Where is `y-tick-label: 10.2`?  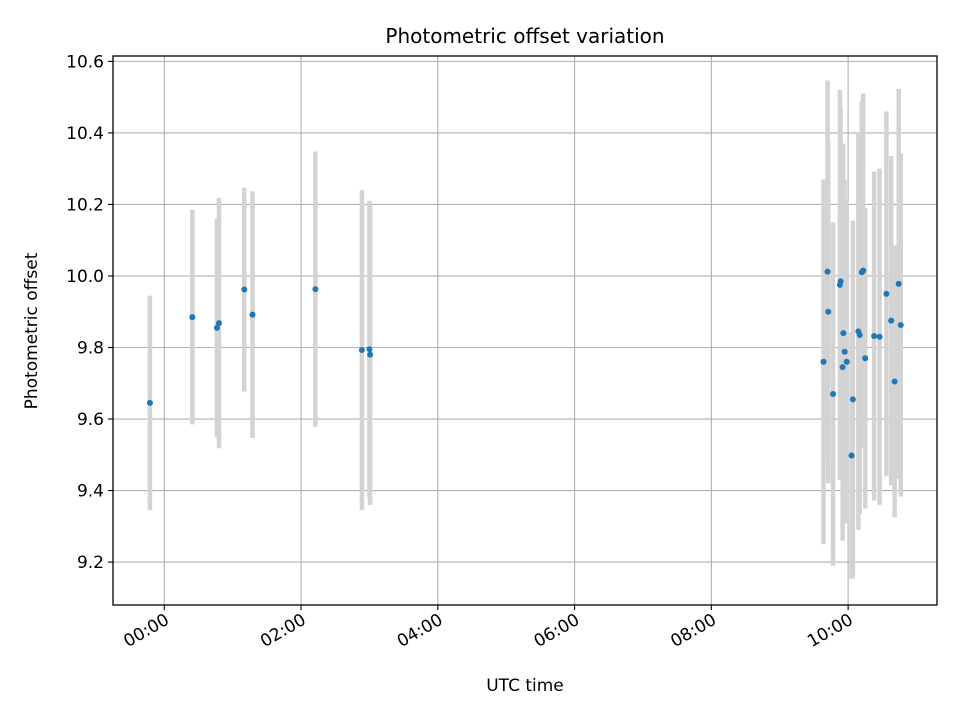
y-tick-label: 10.2 is located at coordinates (85, 205).